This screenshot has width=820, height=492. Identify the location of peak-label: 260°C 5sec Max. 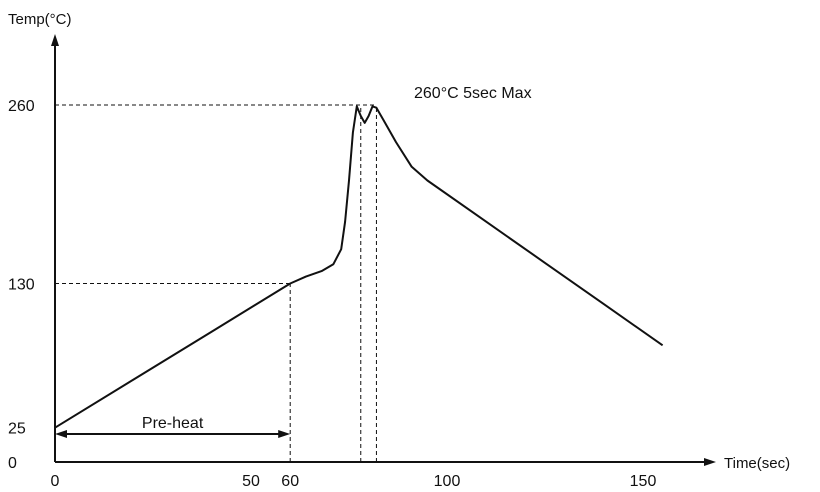
(473, 93).